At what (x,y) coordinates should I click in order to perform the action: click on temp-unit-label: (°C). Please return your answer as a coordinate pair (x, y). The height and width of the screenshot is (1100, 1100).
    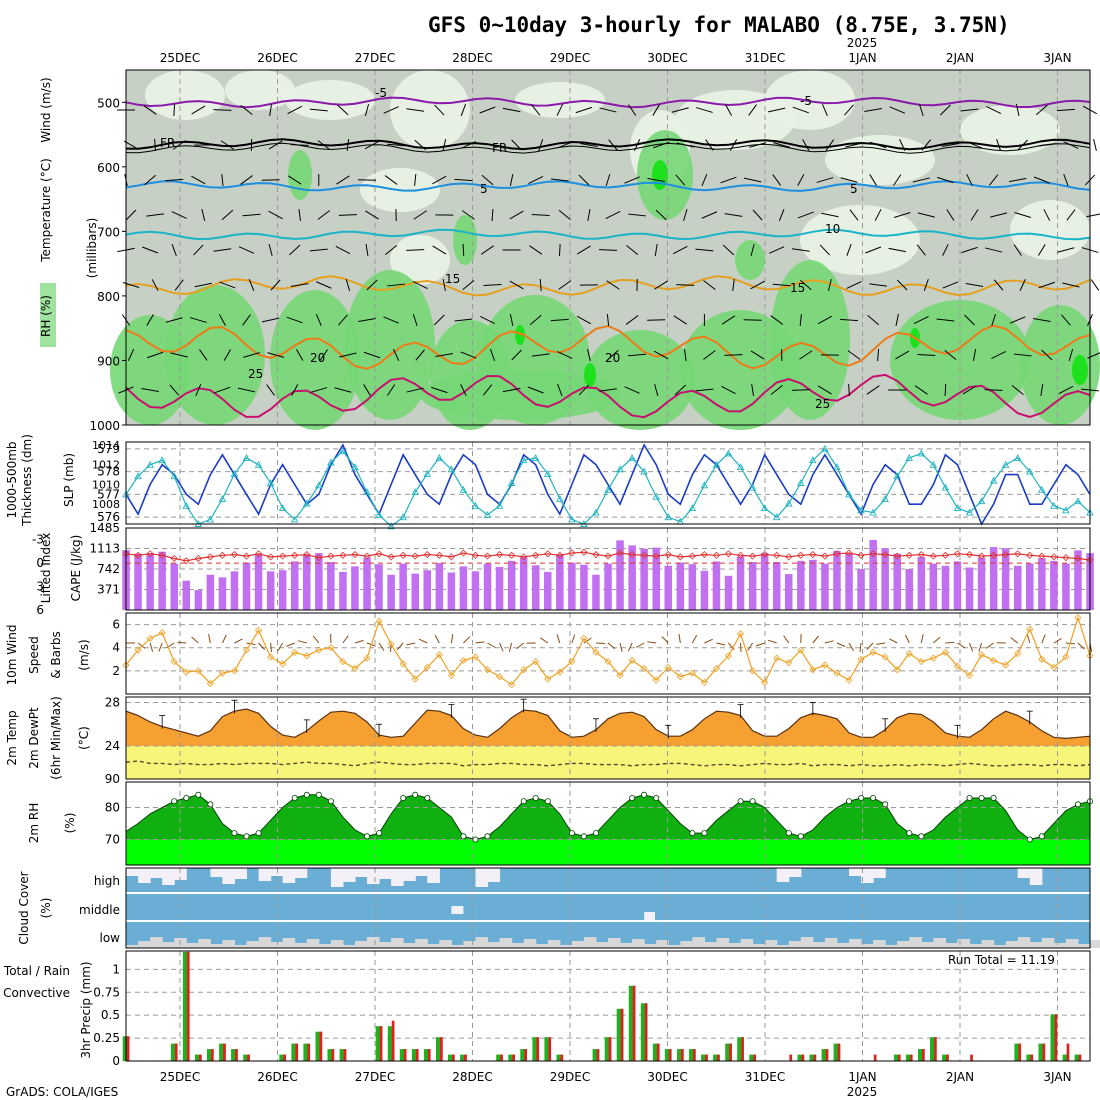
    Looking at the image, I should click on (84, 738).